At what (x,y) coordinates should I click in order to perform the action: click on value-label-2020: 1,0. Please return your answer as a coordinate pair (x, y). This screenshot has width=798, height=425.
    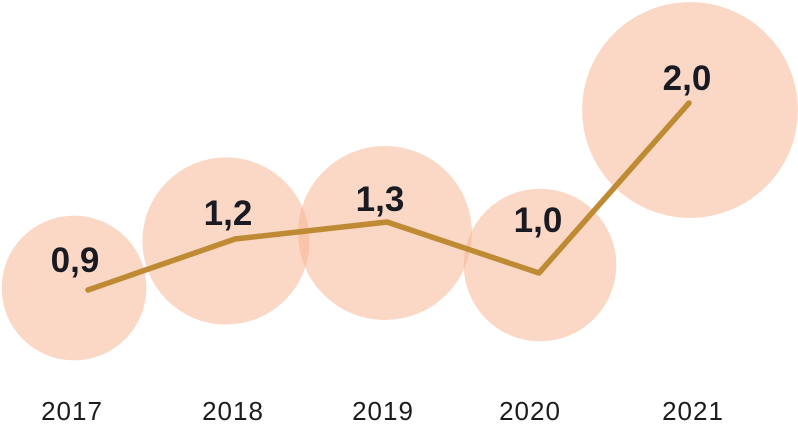
    Looking at the image, I should click on (538, 220).